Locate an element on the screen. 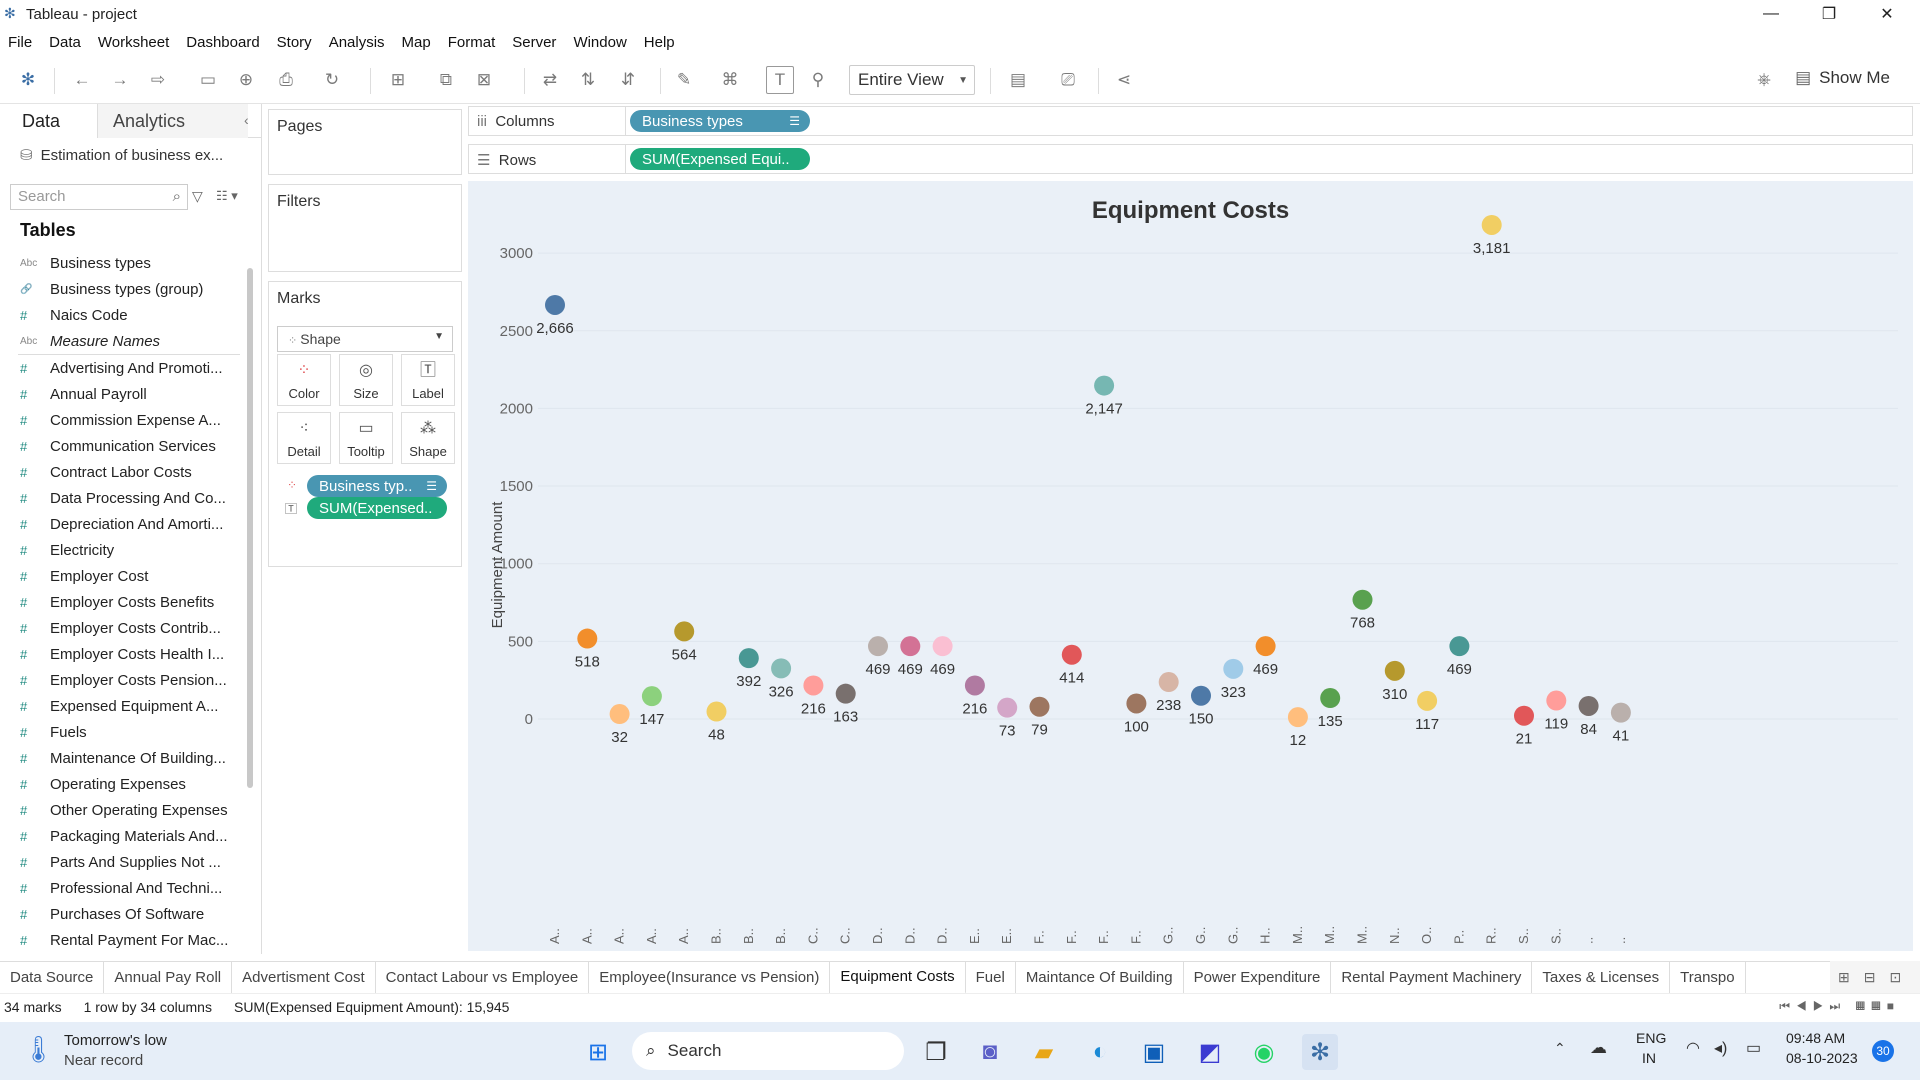 Image resolution: width=1920 pixels, height=1080 pixels. language-line1: ENG is located at coordinates (1651, 1038).